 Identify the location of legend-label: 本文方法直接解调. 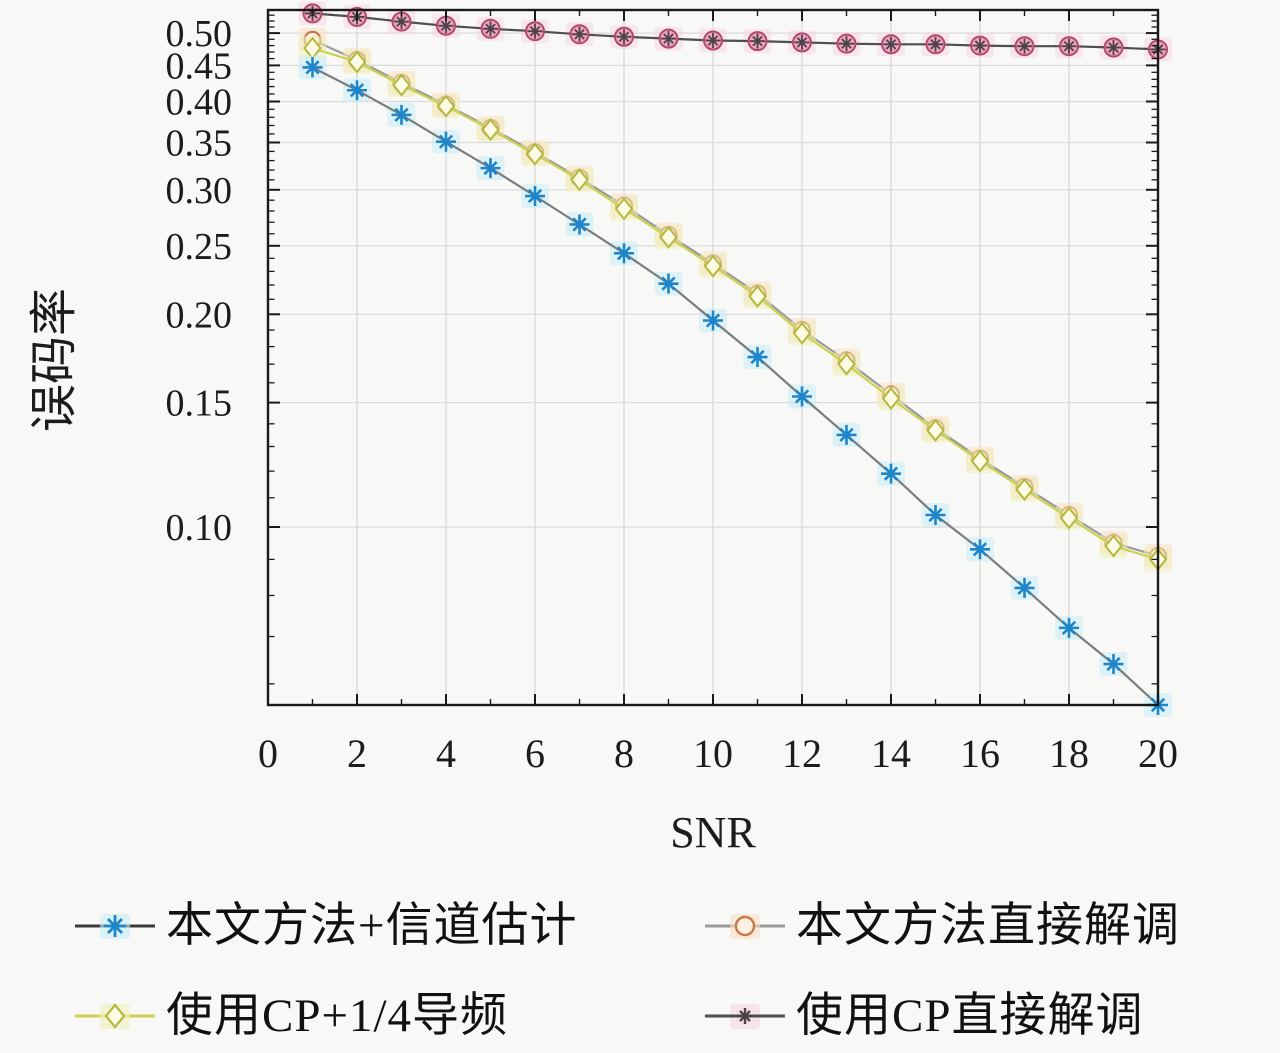
(988, 925).